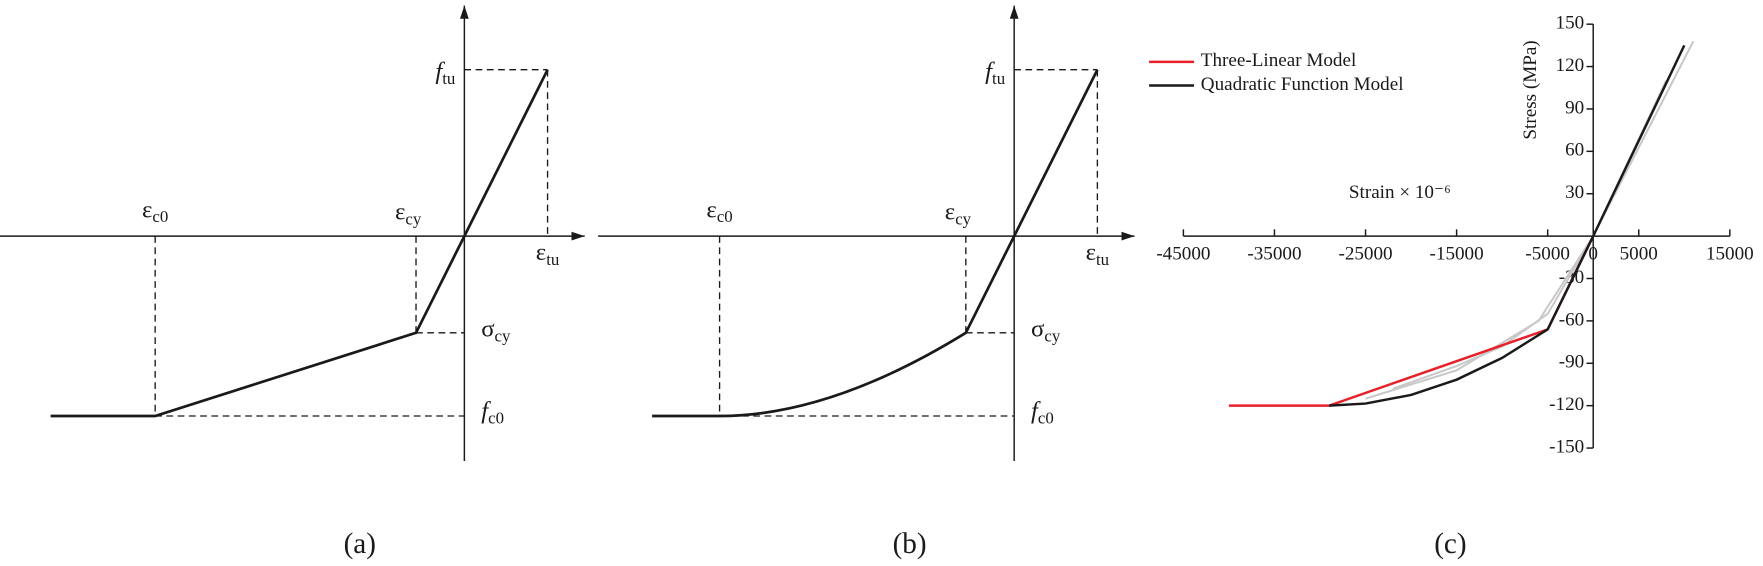  Describe the element at coordinates (1574, 150) in the screenshot. I see `y-tick-label: 60` at that location.